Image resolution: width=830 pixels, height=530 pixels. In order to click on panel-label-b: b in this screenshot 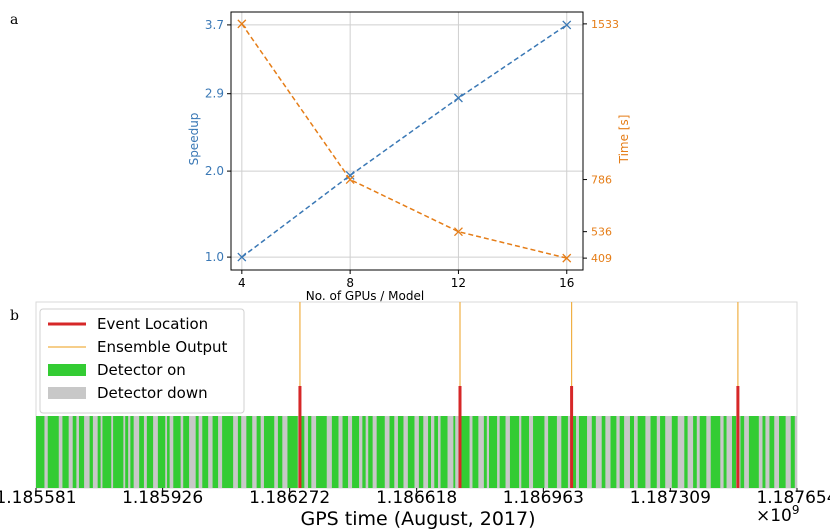, I will do `click(14, 316)`.